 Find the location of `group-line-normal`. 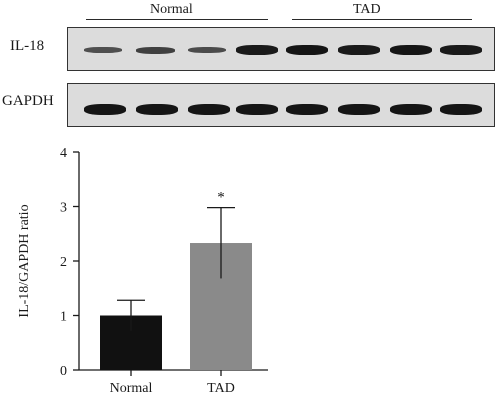

group-line-normal is located at coordinates (177, 19).